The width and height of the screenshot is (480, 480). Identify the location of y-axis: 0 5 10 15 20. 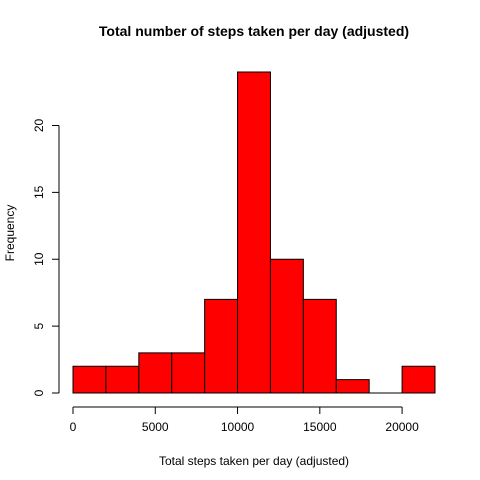
(46, 257).